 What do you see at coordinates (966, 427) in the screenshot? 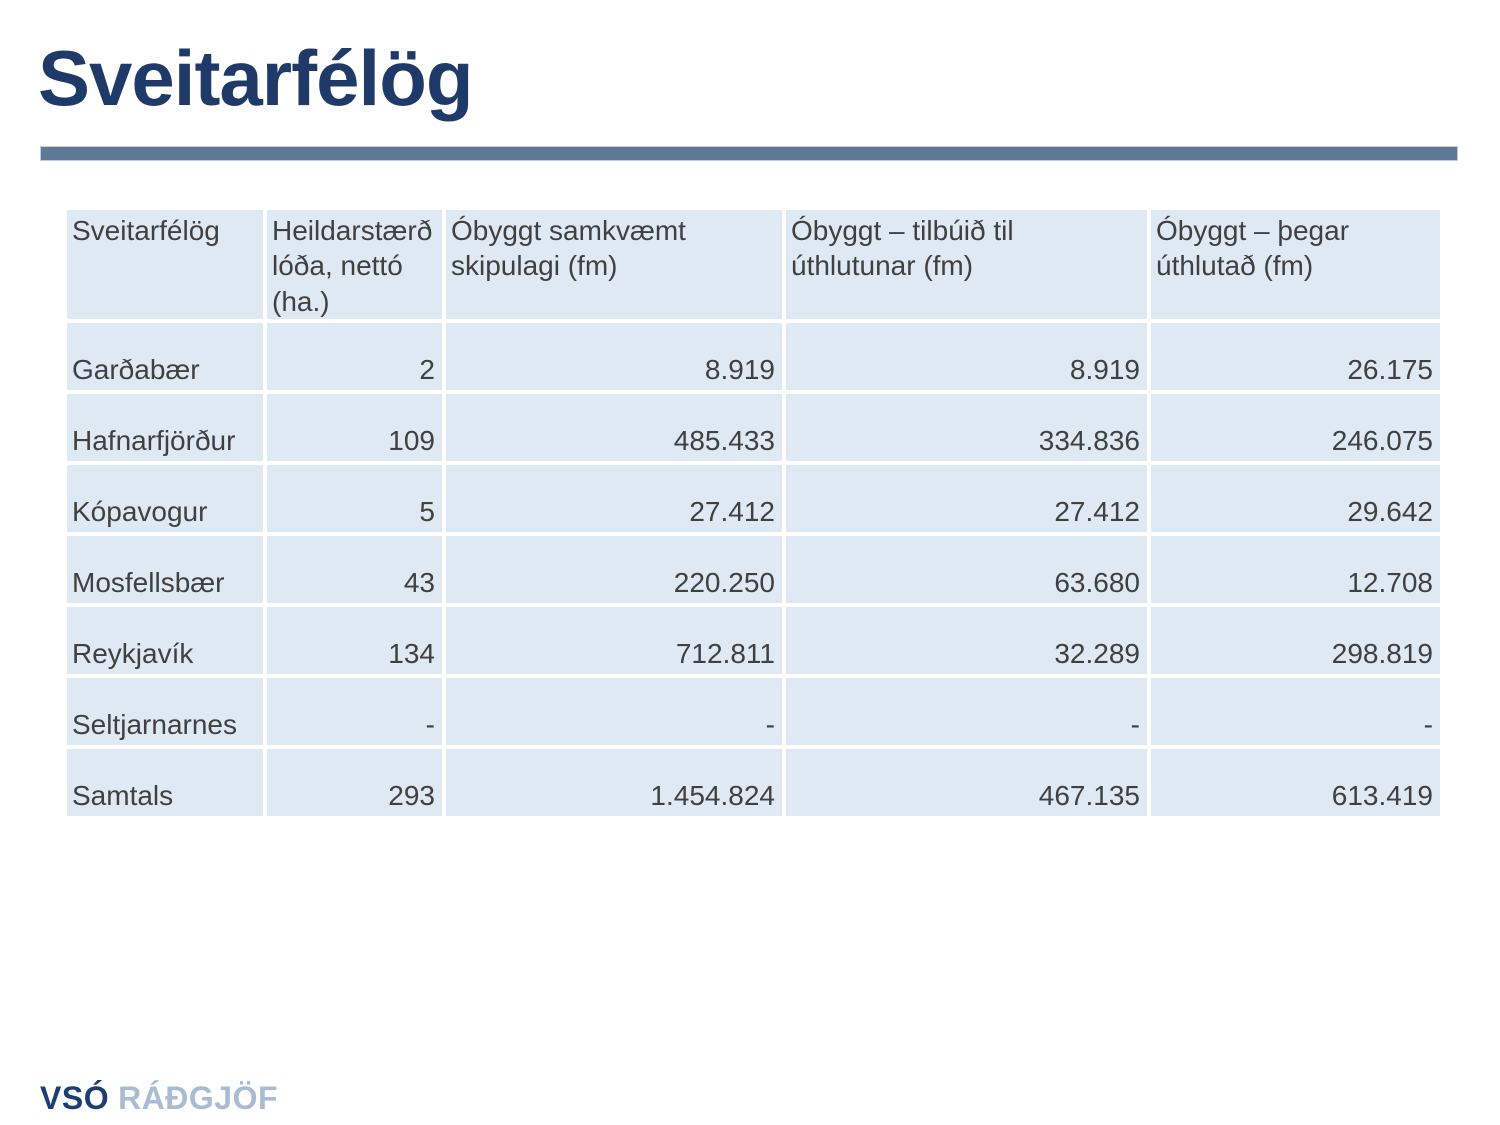
I see `value-cell: 334.836` at bounding box center [966, 427].